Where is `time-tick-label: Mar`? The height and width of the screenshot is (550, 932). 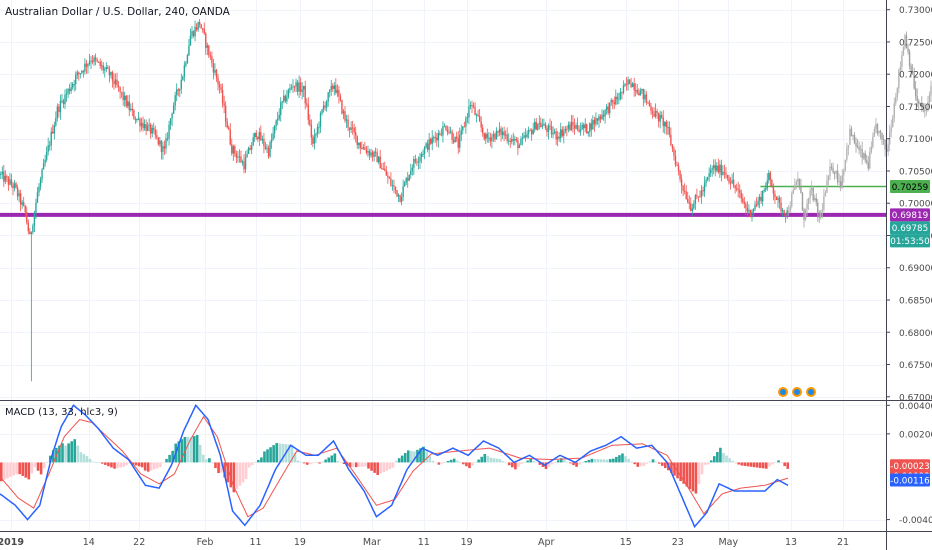 time-tick-label: Mar is located at coordinates (372, 542).